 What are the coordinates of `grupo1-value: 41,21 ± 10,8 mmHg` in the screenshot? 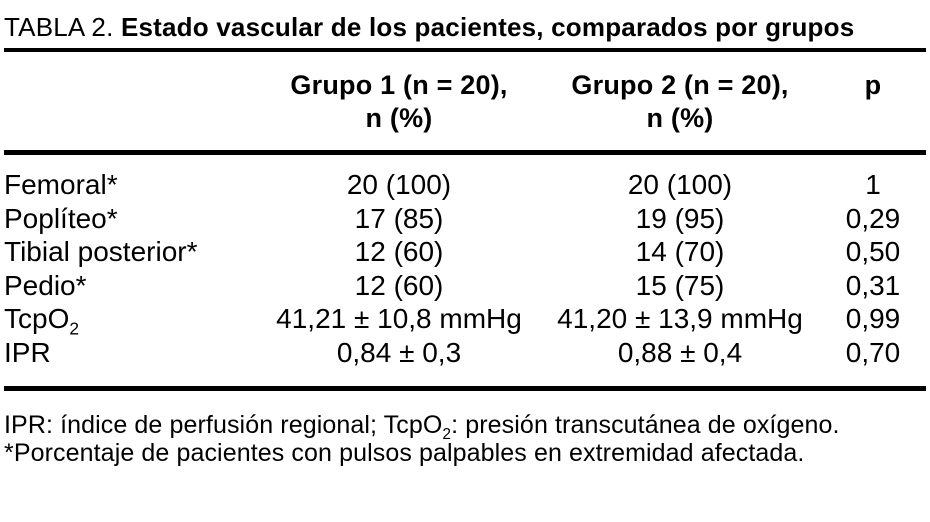 It's located at (399, 318).